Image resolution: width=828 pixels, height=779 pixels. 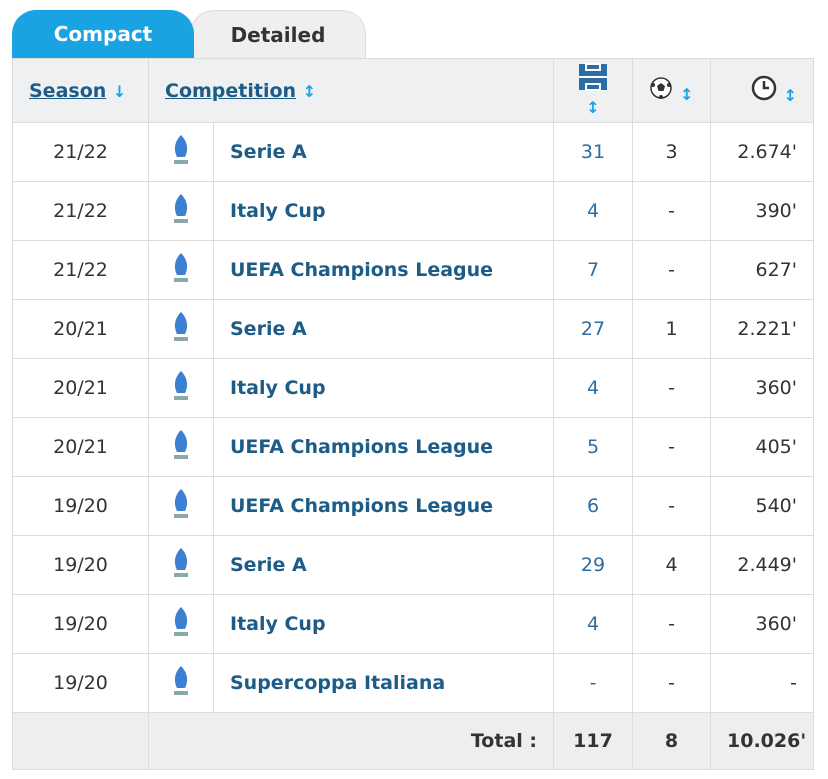 I want to click on total-row: Total : 117 8 10.026', so click(x=413, y=741).